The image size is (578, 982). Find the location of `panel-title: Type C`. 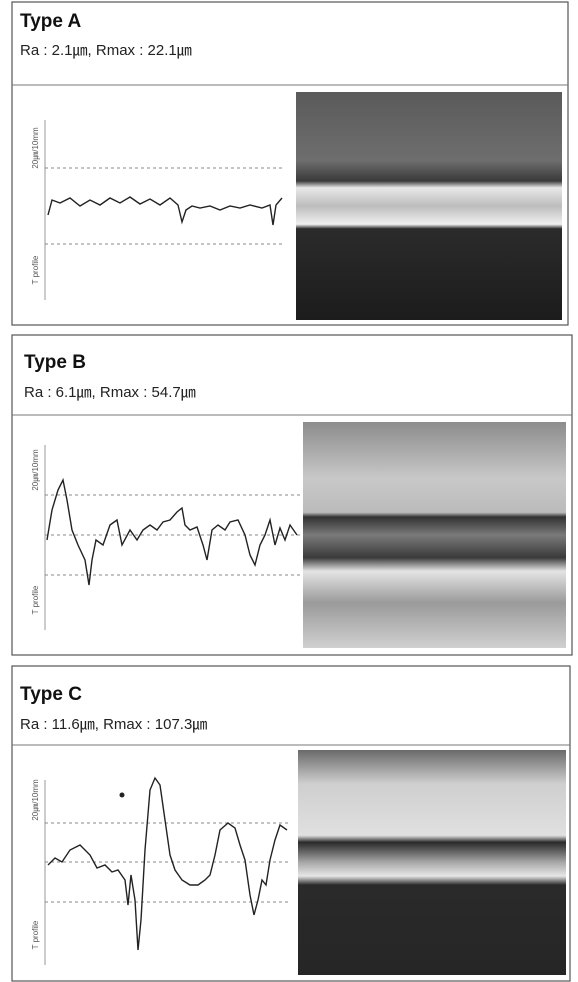

panel-title: Type C is located at coordinates (51, 694).